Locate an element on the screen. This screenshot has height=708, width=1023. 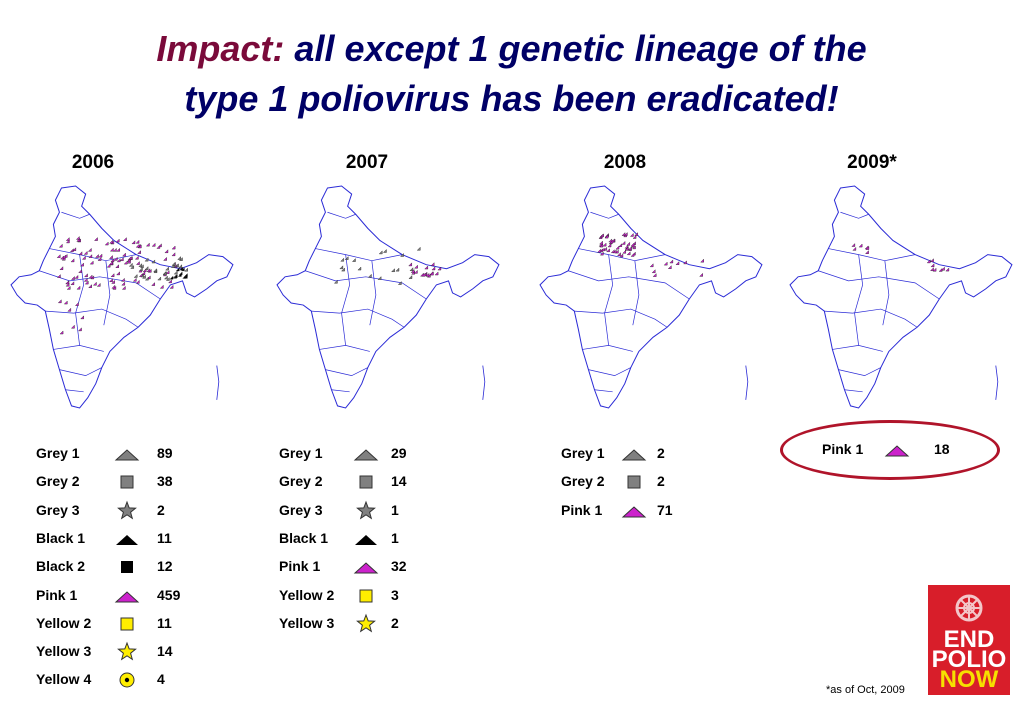
map-2007 is located at coordinates (391, 300).